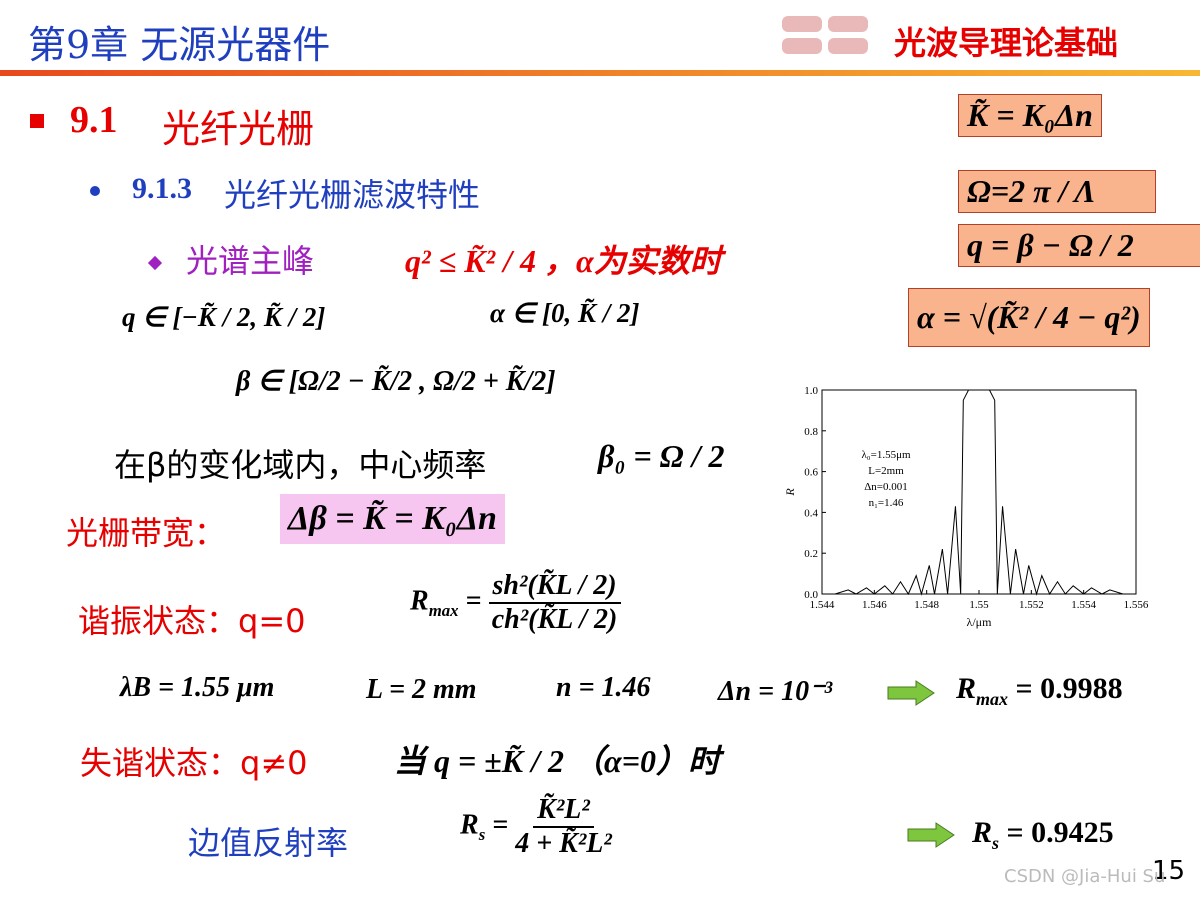 The height and width of the screenshot is (900, 1200). Describe the element at coordinates (811, 391) in the screenshot. I see `y-tick-label: 1.0` at that location.